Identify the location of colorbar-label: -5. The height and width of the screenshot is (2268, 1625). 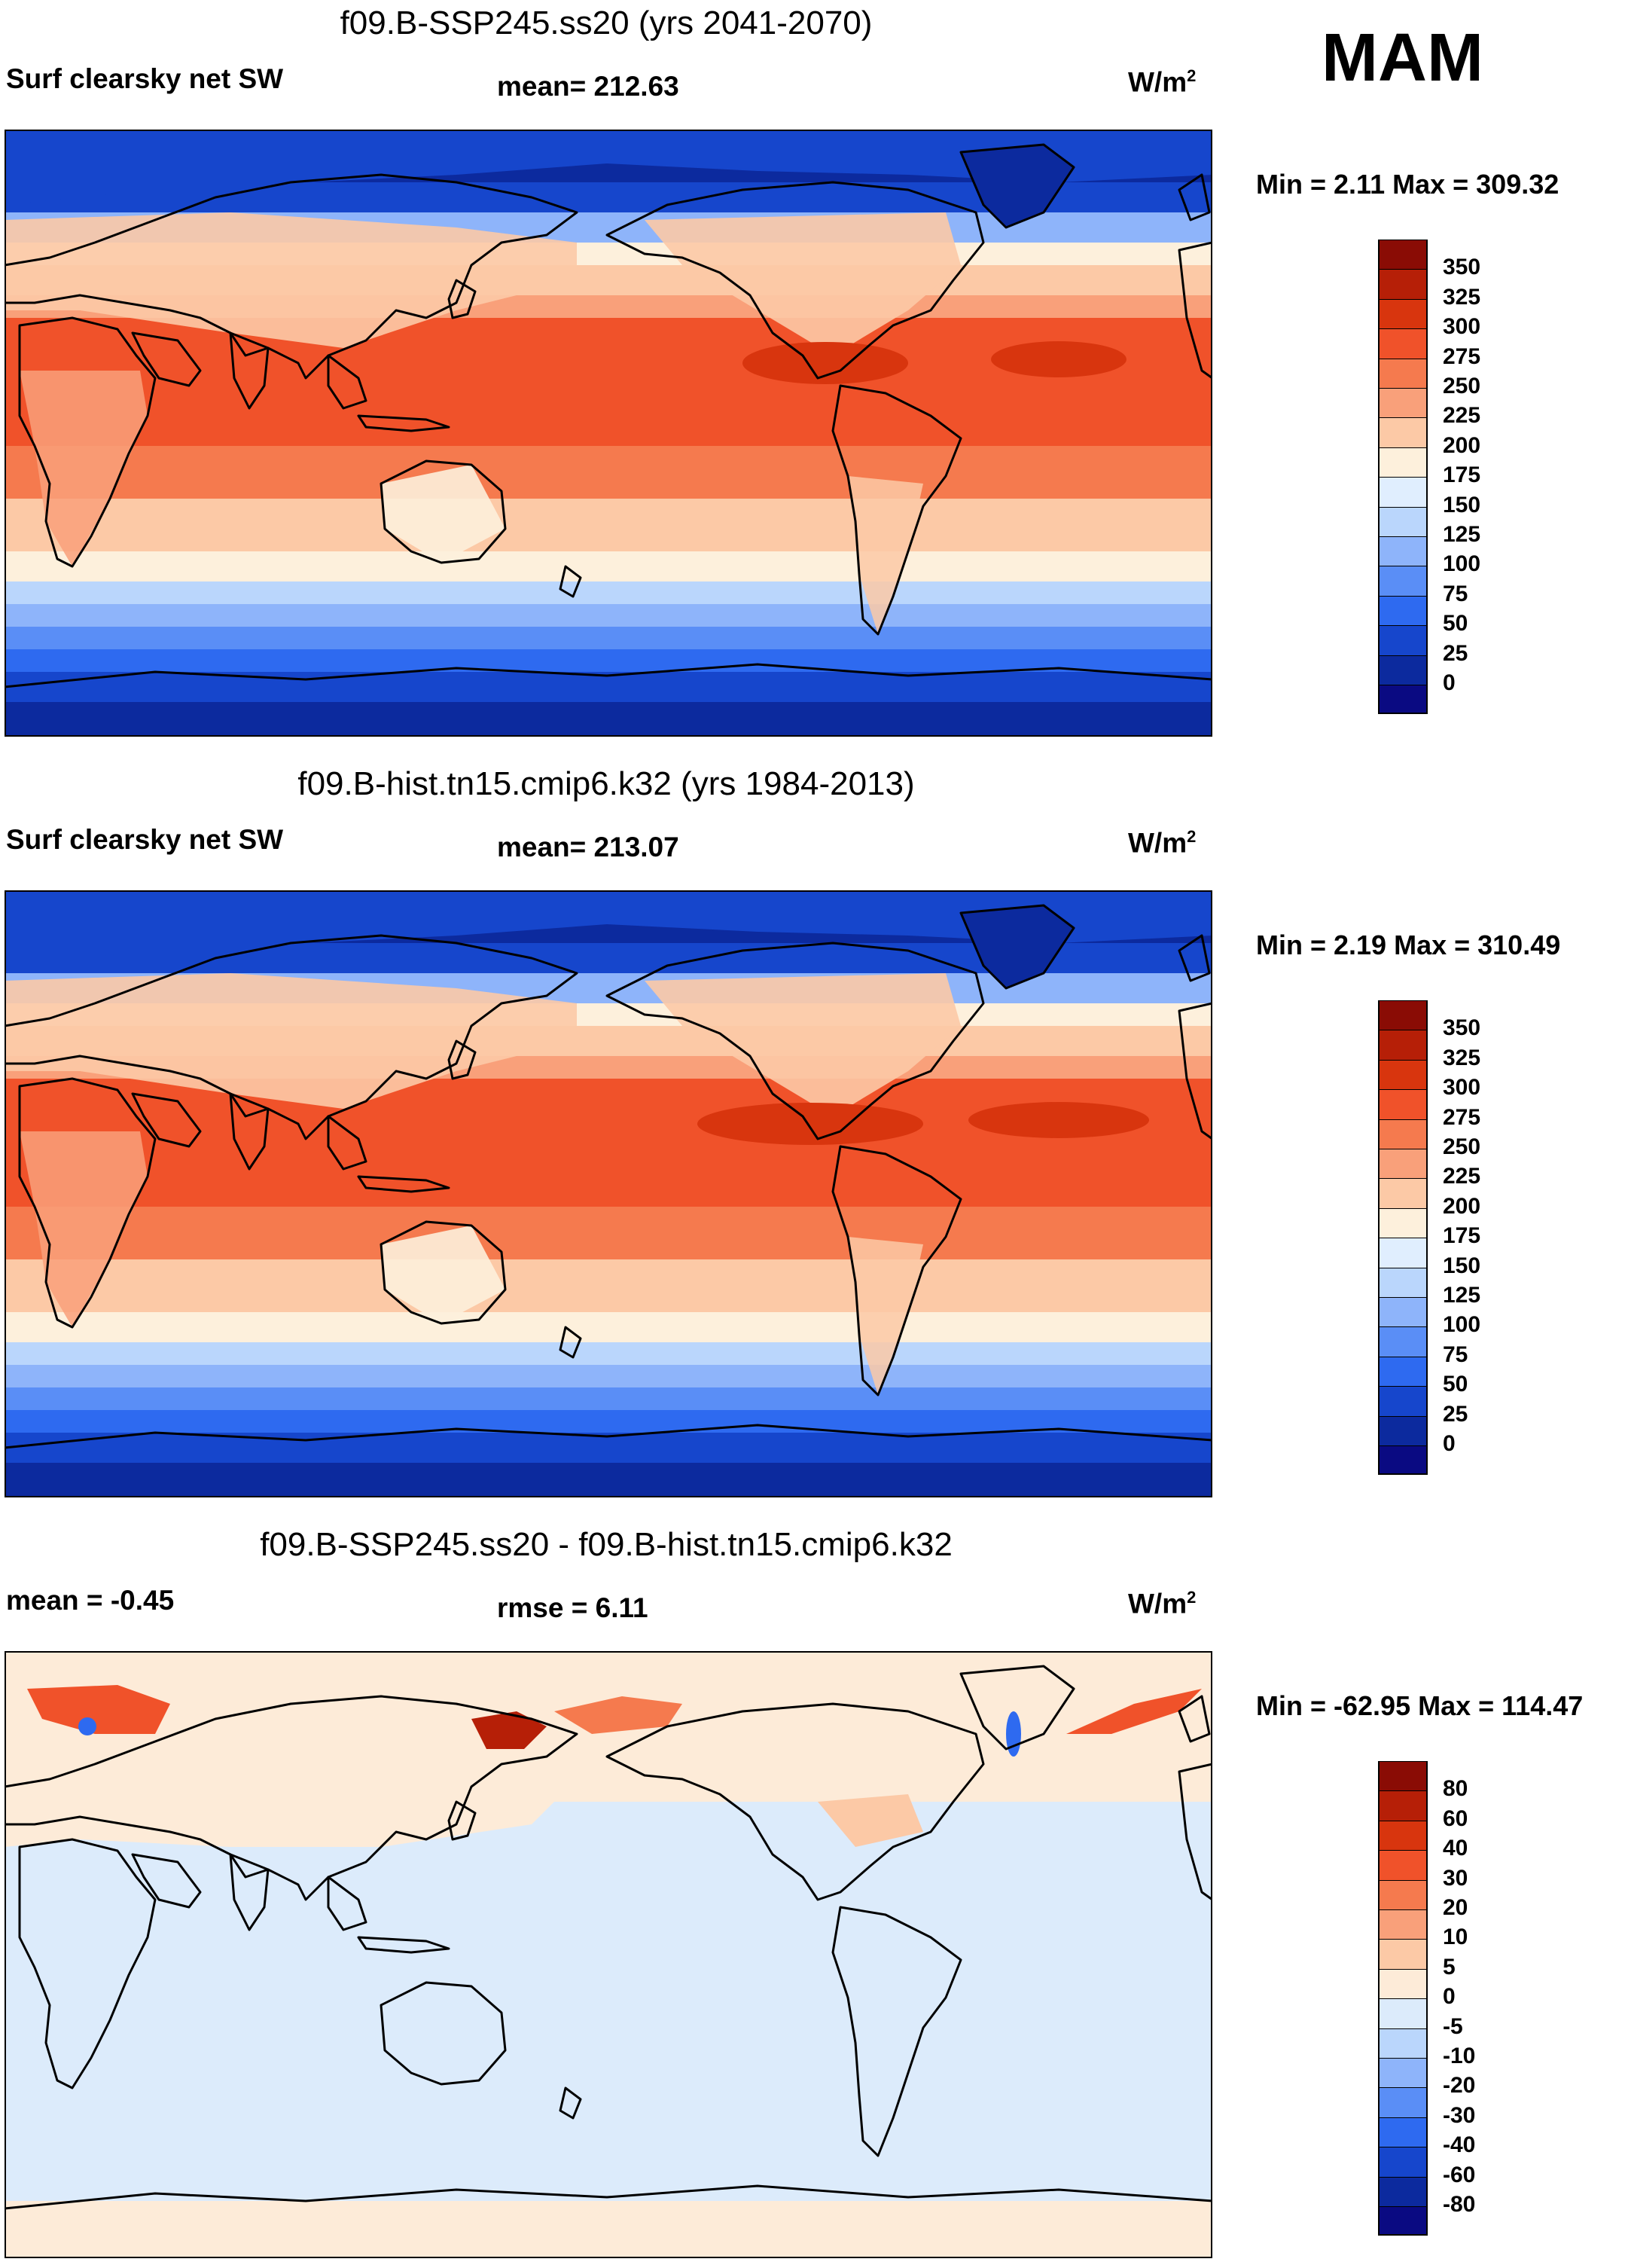
(1453, 2026).